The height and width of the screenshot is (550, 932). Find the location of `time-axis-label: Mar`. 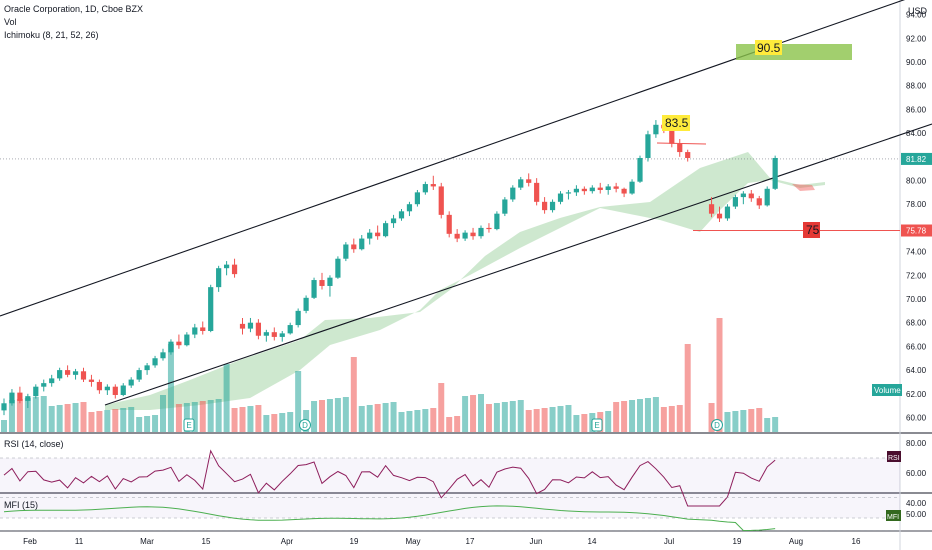

time-axis-label: Mar is located at coordinates (147, 541).